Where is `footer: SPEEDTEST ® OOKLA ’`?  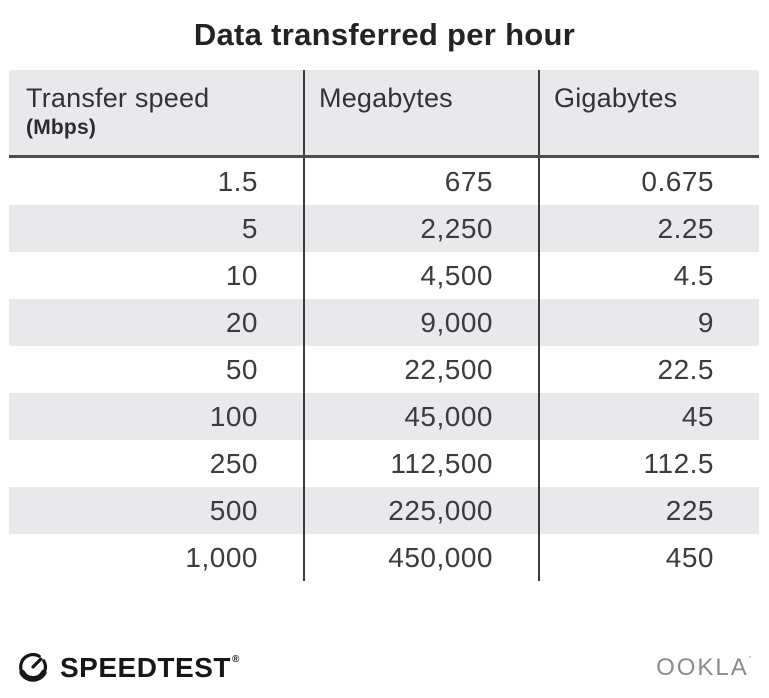 footer: SPEEDTEST ® OOKLA ’ is located at coordinates (384, 668).